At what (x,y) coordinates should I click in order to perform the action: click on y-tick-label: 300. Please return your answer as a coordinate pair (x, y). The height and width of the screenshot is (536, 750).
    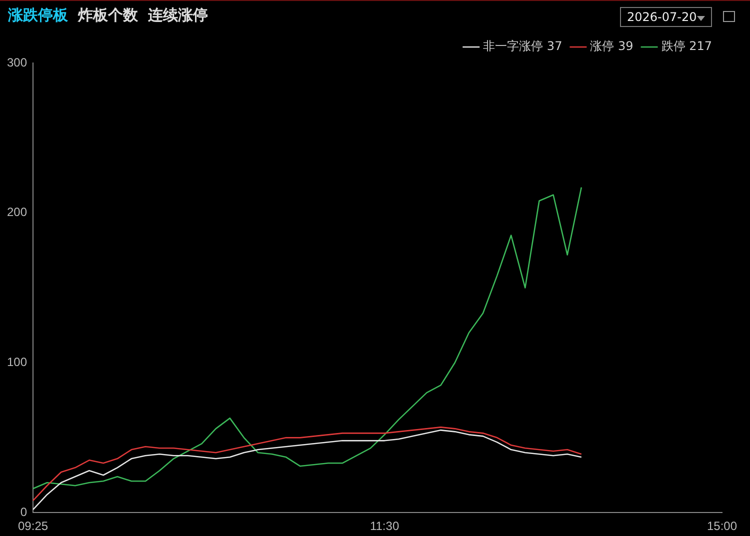
    Looking at the image, I should click on (17, 62).